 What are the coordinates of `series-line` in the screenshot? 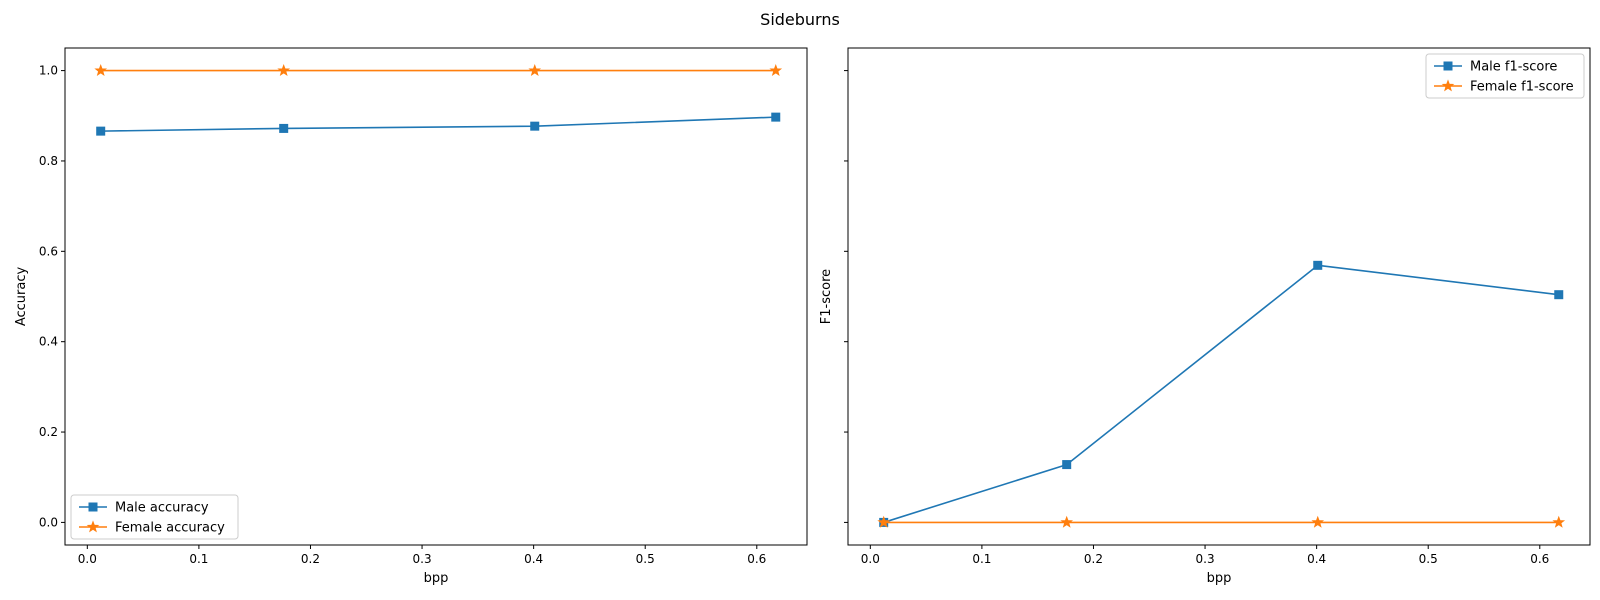 It's located at (438, 124).